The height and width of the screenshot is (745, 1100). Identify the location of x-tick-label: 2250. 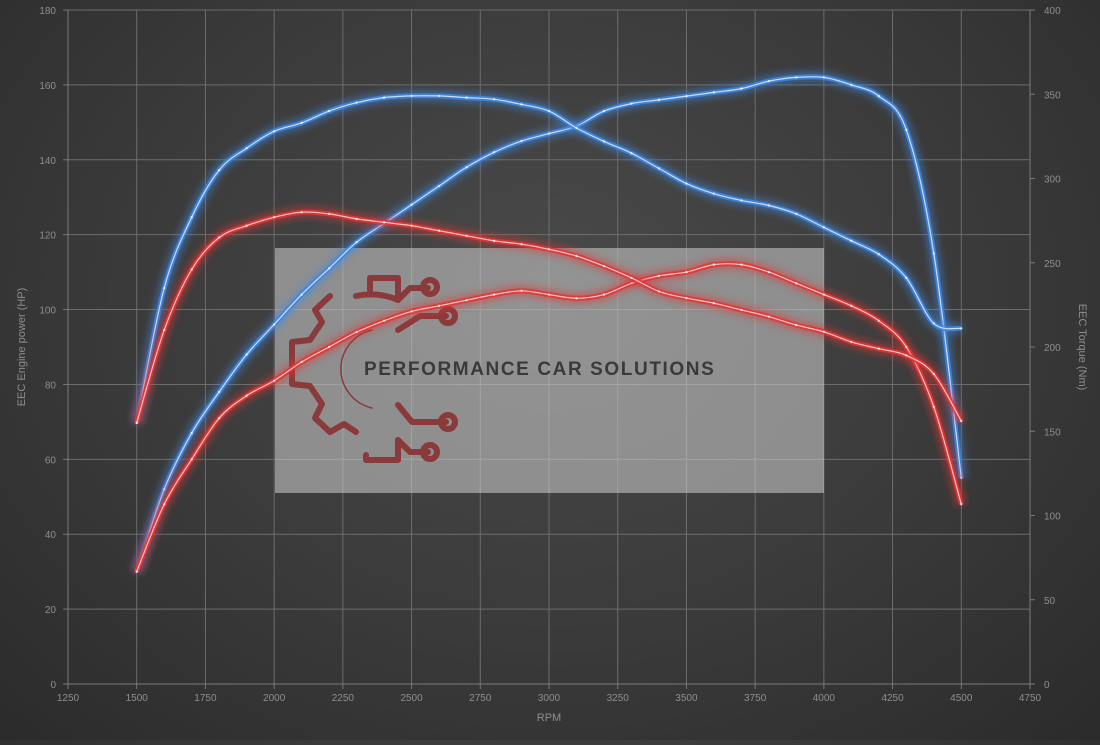
(343, 698).